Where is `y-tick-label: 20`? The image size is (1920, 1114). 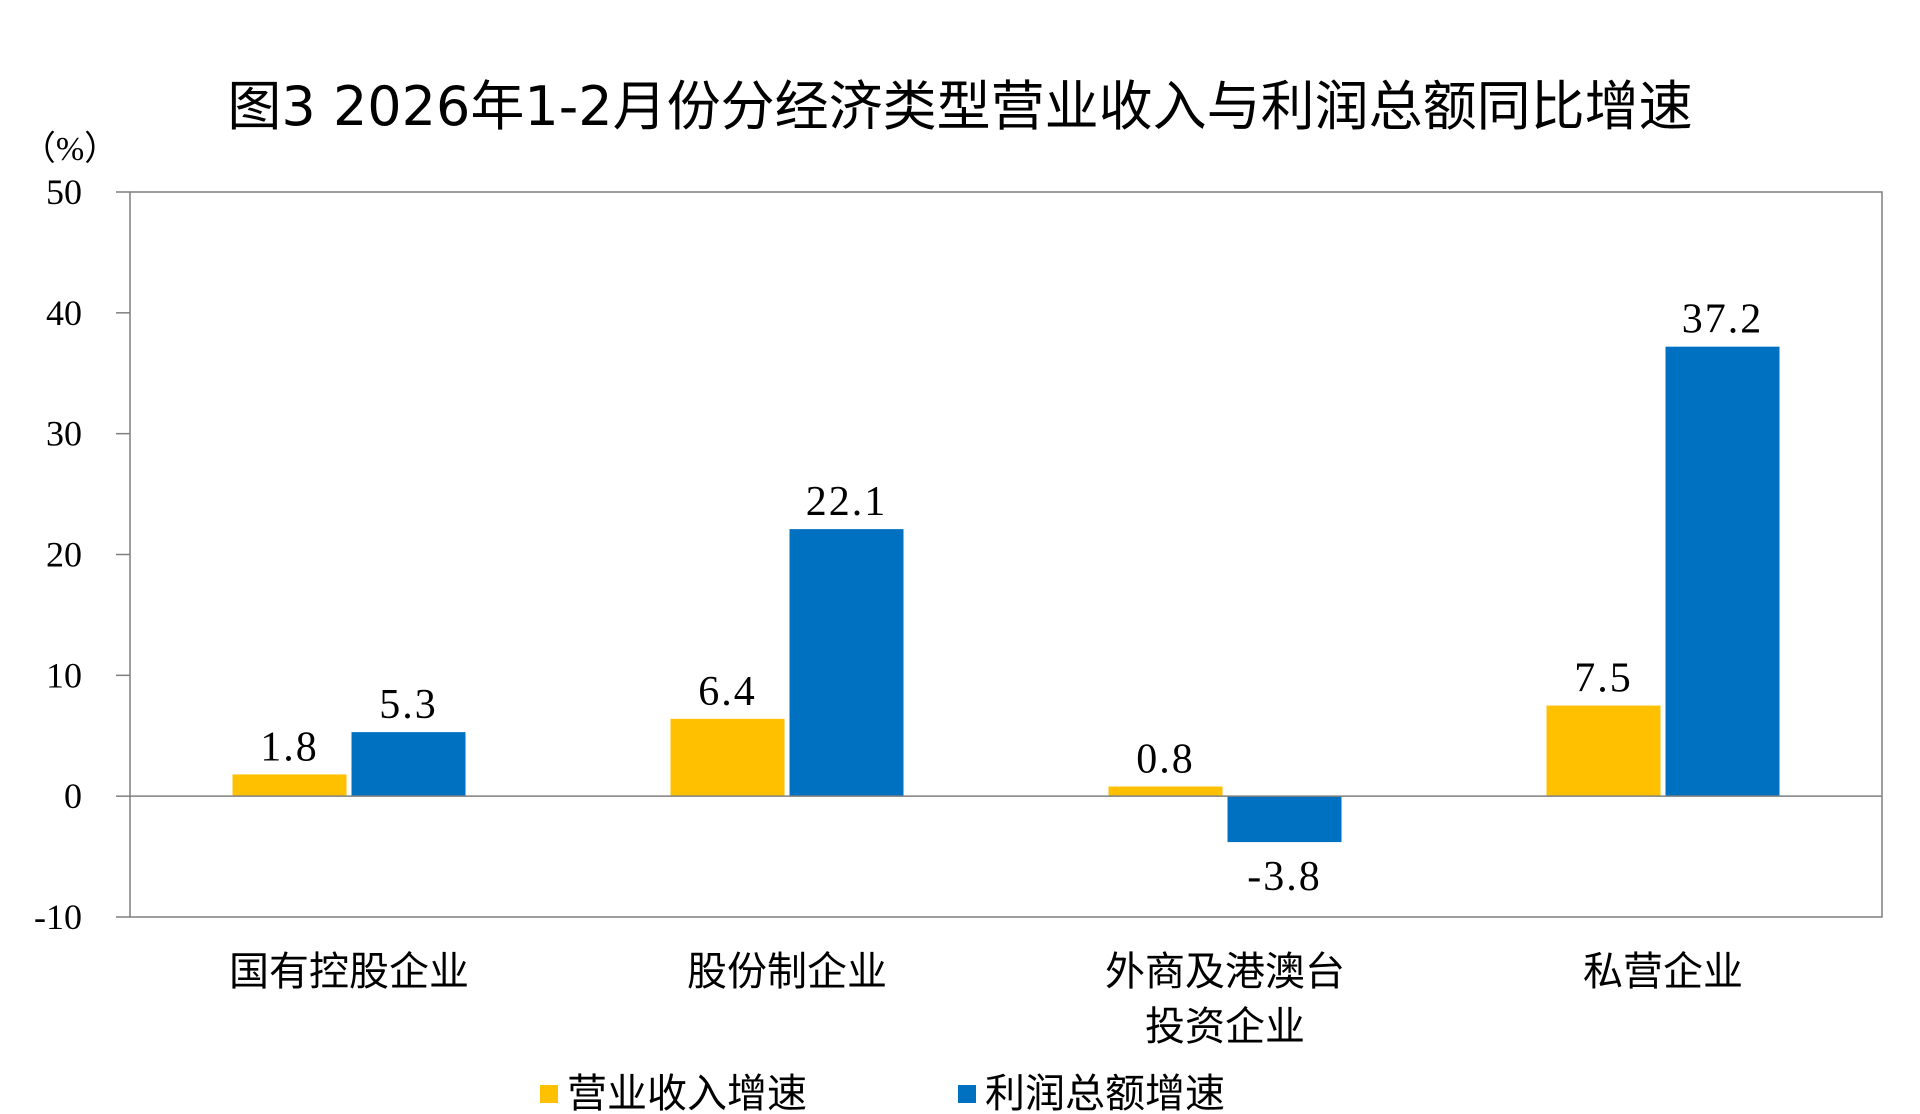
y-tick-label: 20 is located at coordinates (64, 555).